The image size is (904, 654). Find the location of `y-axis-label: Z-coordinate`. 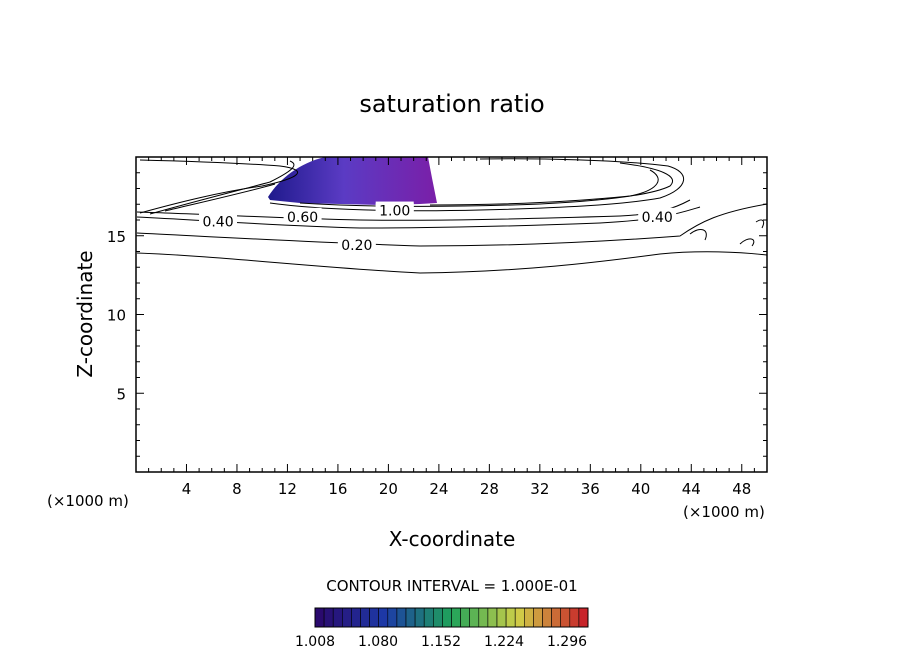

y-axis-label: Z-coordinate is located at coordinates (85, 313).